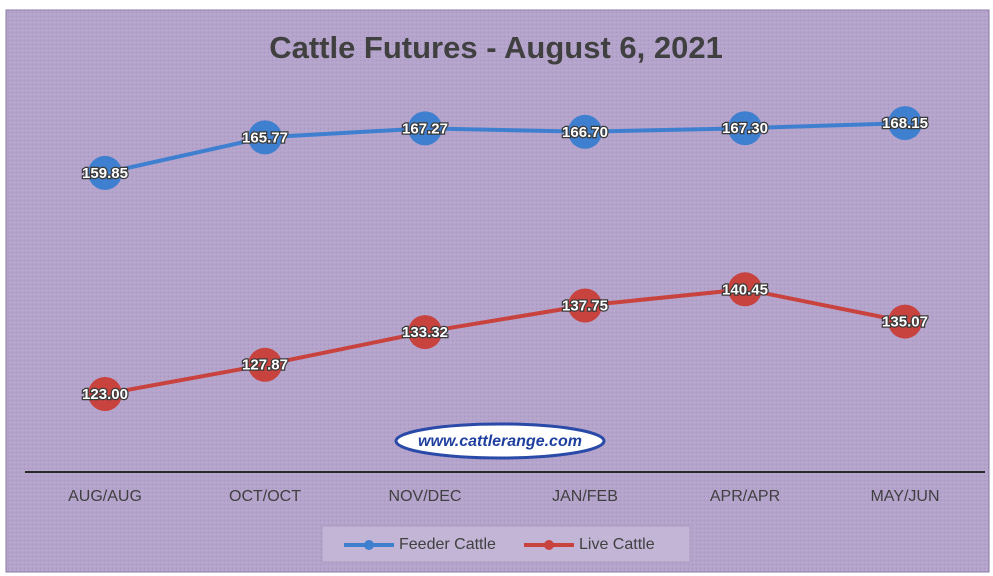 Image resolution: width=993 pixels, height=576 pixels. Describe the element at coordinates (904, 496) in the screenshot. I see `x-tick-label: MAY/JUN` at that location.